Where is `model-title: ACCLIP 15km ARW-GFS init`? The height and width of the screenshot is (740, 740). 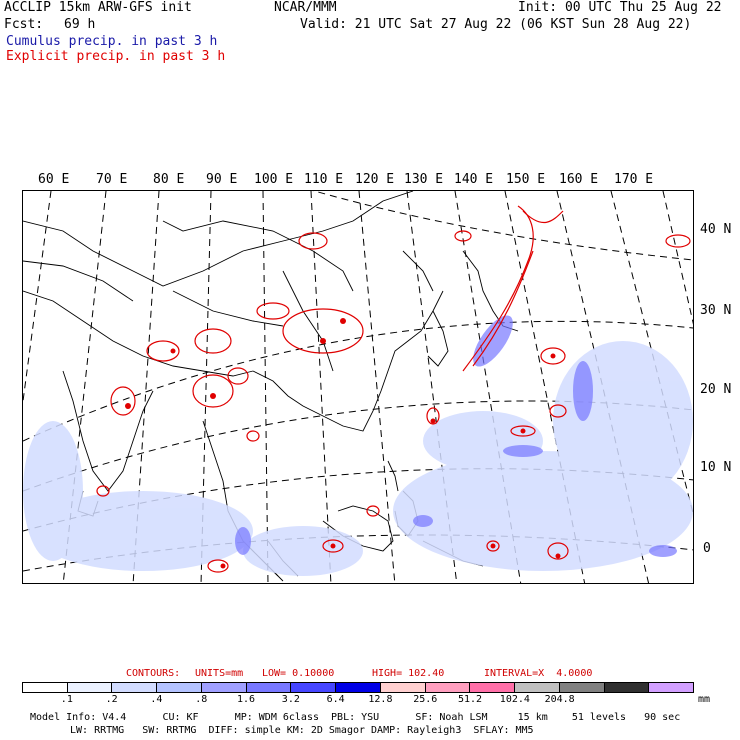 model-title: ACCLIP 15km ARW-GFS init is located at coordinates (98, 7).